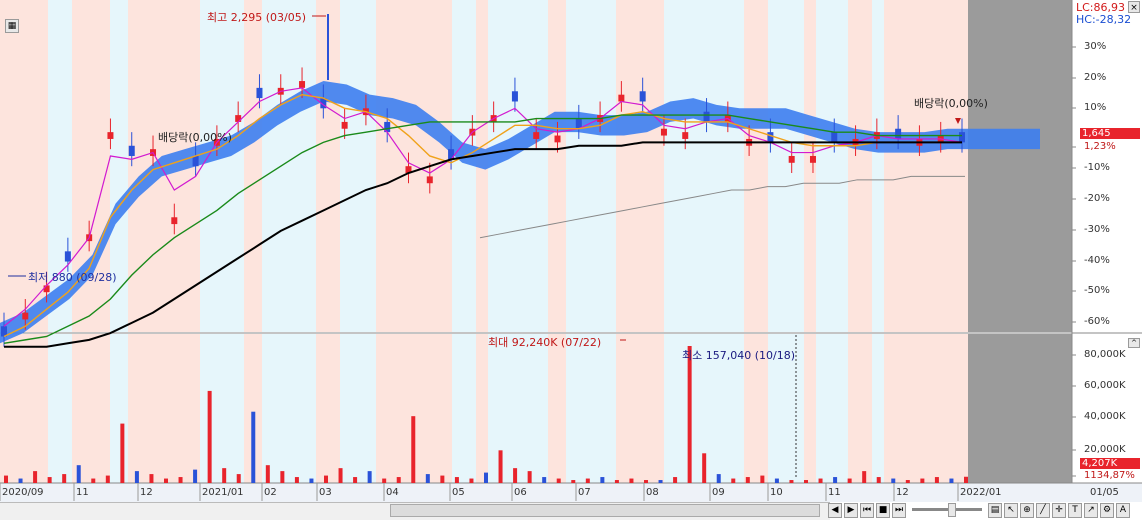  What do you see at coordinates (995, 510) in the screenshot?
I see `chart-type-icon: ▤` at bounding box center [995, 510].